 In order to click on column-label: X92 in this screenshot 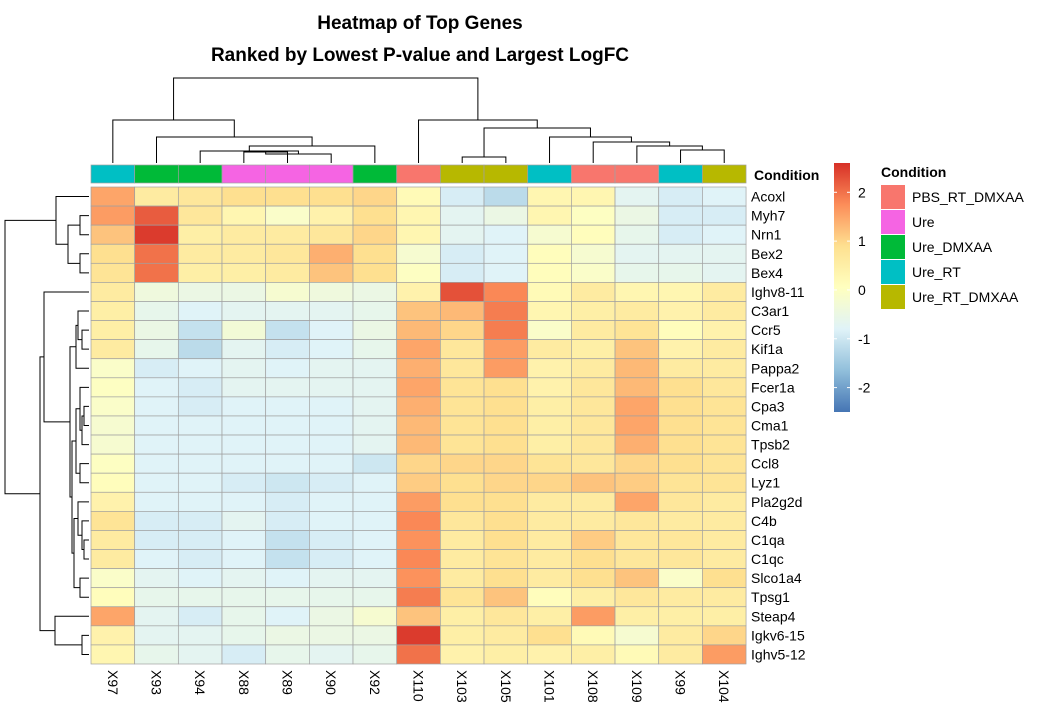, I will do `click(375, 682)`.